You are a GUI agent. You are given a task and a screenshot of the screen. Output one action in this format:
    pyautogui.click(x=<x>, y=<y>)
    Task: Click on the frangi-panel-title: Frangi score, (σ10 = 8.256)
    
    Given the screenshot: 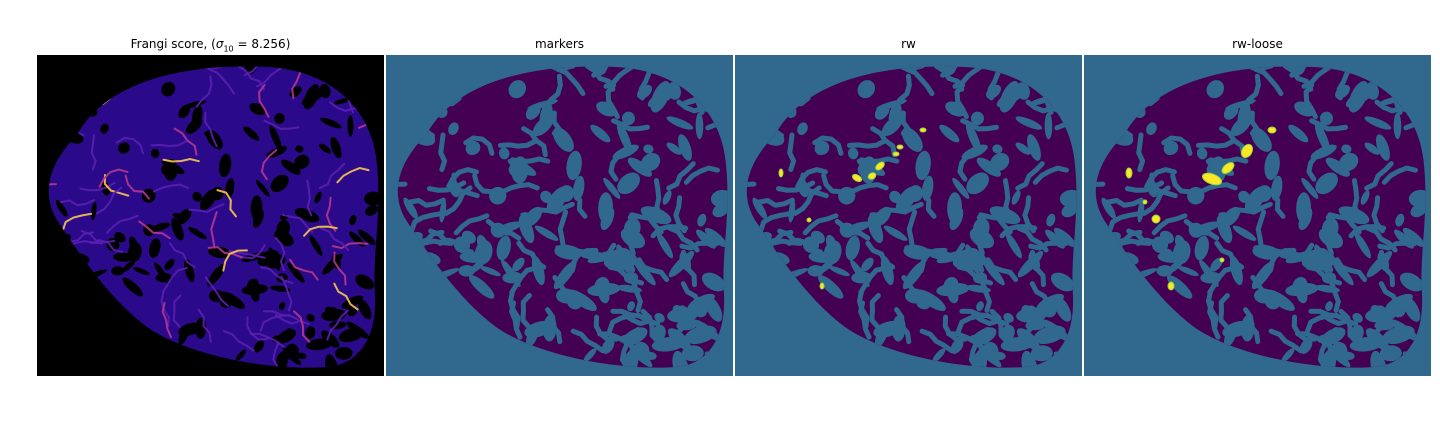 What is the action you would take?
    pyautogui.click(x=210, y=45)
    